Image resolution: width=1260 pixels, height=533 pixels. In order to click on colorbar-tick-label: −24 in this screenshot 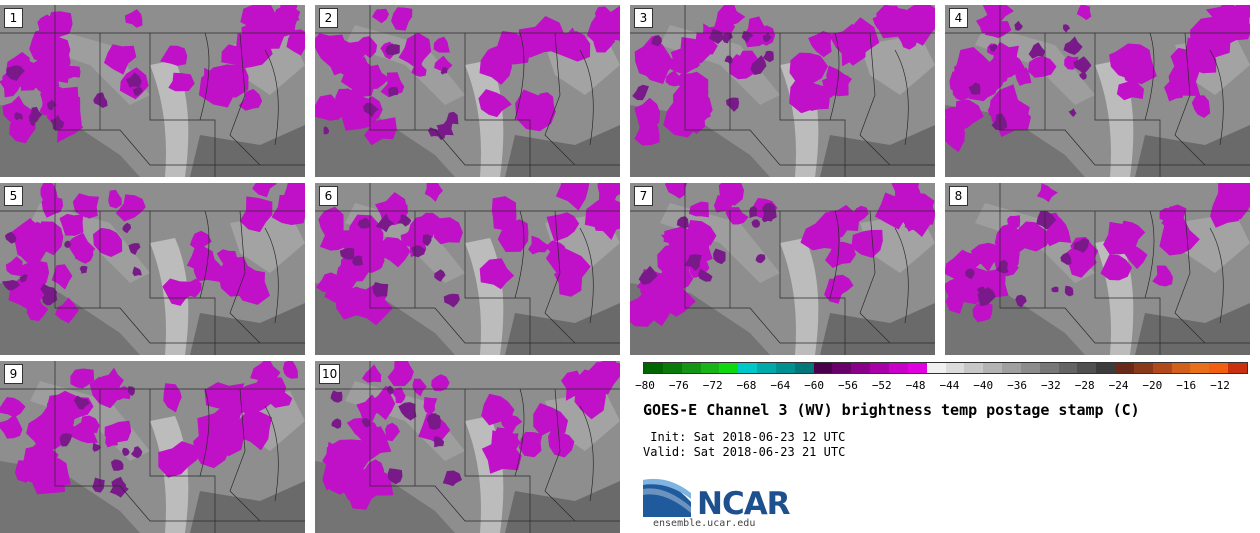, I will do `click(1118, 385)`.